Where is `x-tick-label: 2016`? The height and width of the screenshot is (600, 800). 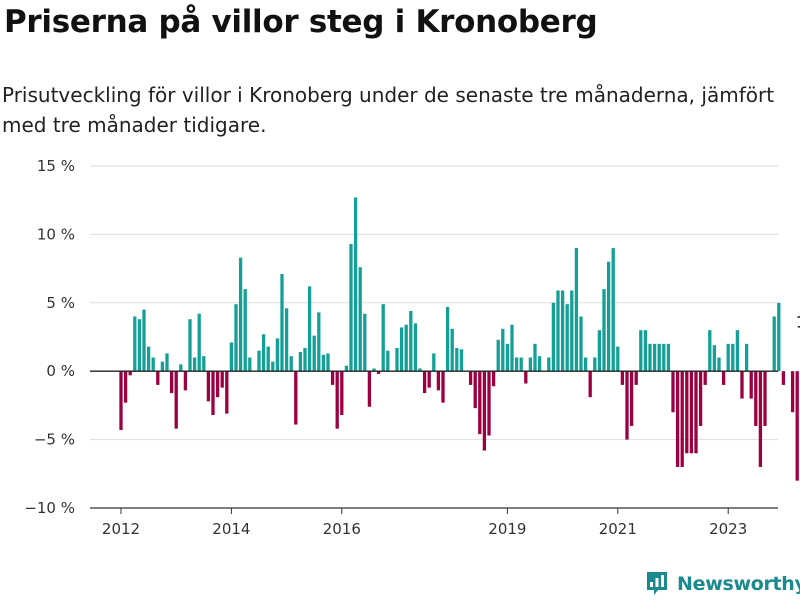 x-tick-label: 2016 is located at coordinates (342, 529).